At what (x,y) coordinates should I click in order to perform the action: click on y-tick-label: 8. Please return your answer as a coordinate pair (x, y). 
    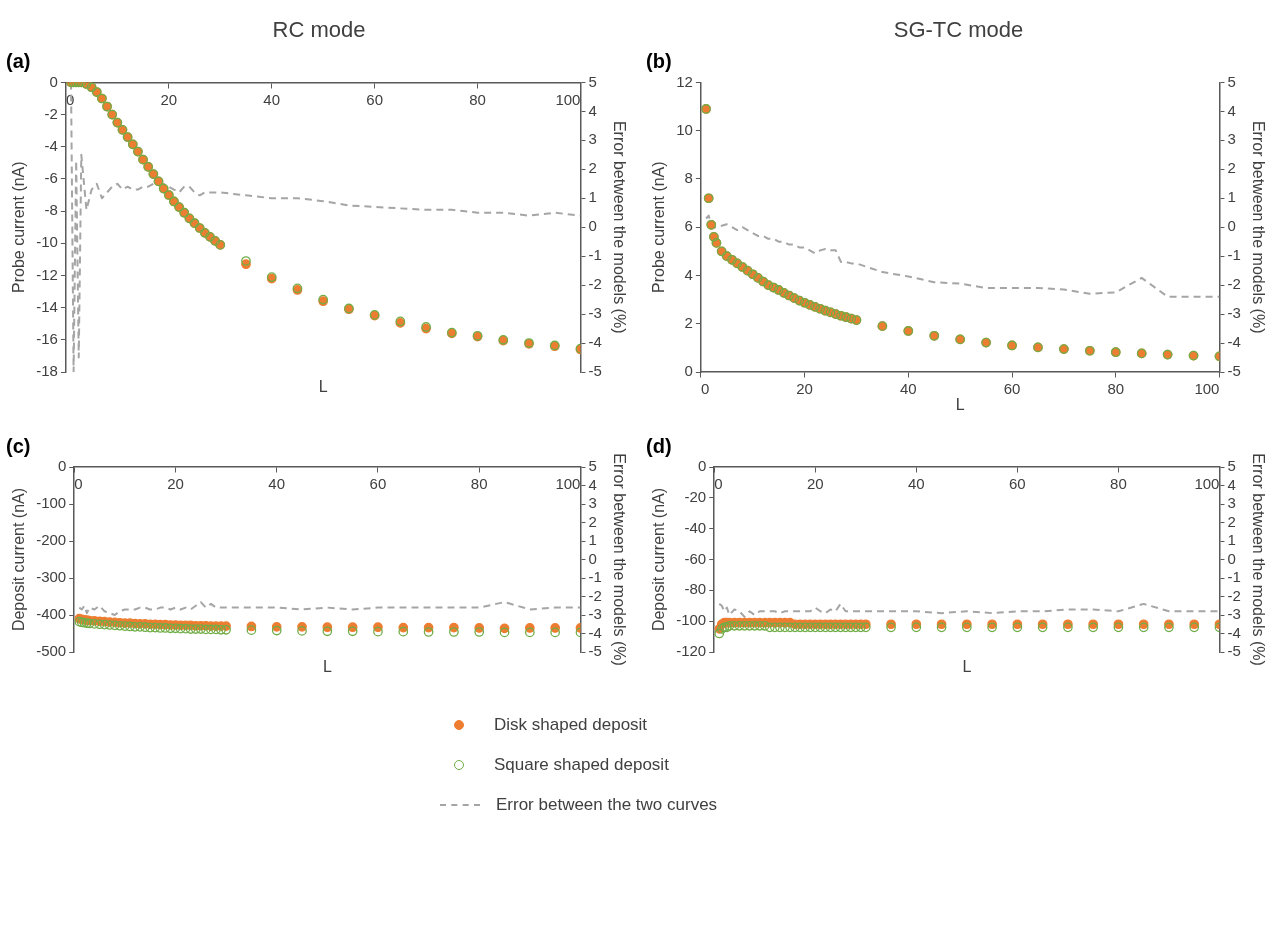
    Looking at the image, I should click on (688, 178).